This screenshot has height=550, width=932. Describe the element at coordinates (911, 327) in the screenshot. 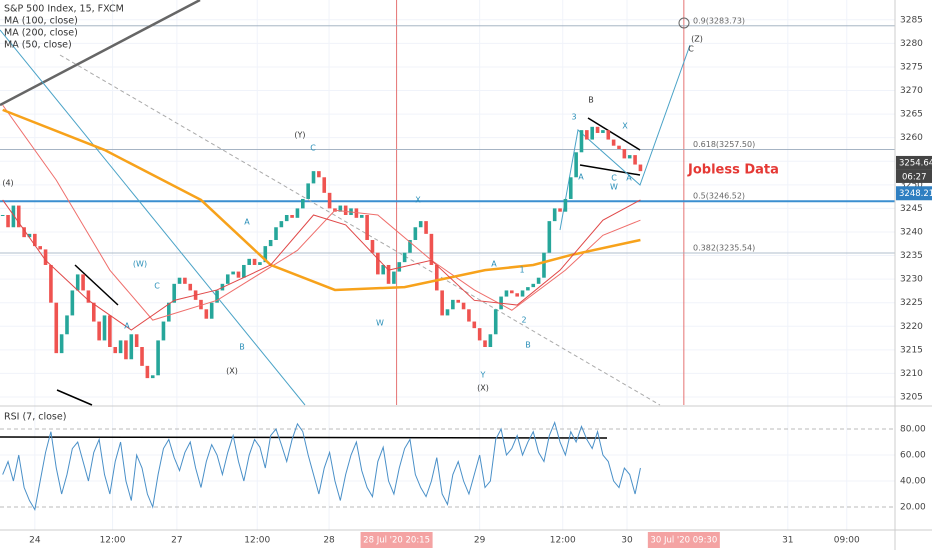

I see `y-tick-label: 3220` at that location.